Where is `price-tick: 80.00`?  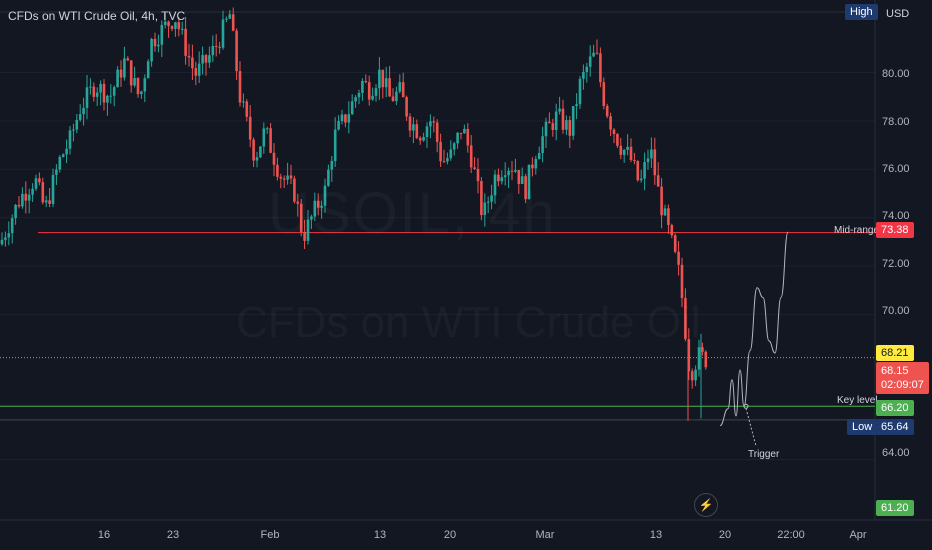 price-tick: 80.00 is located at coordinates (896, 74).